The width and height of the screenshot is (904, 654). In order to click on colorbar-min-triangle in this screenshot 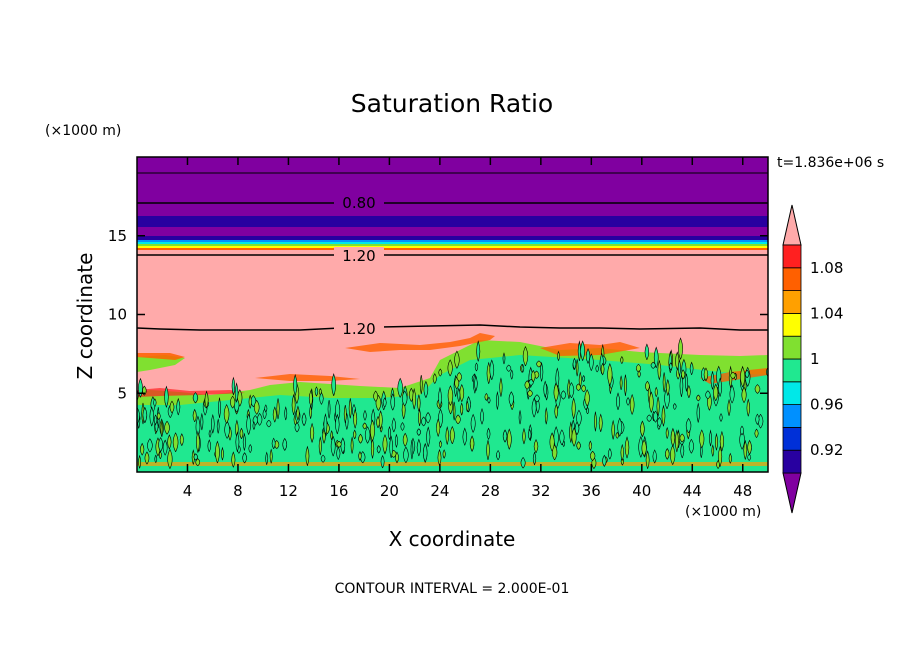, I will do `click(792, 493)`.